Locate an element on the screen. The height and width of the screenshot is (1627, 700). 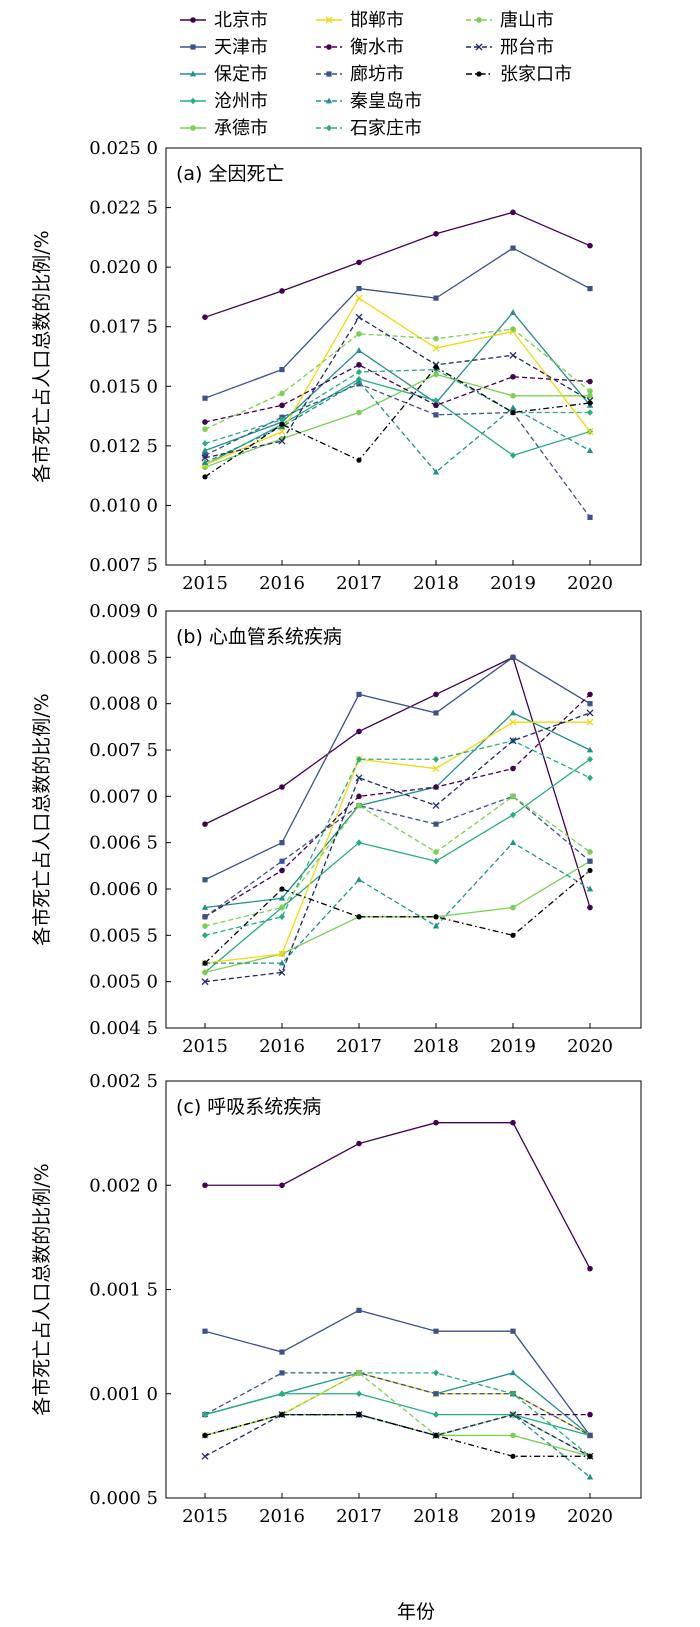
series-e4bf9de5ae9ae5b882 is located at coordinates (397, 381).